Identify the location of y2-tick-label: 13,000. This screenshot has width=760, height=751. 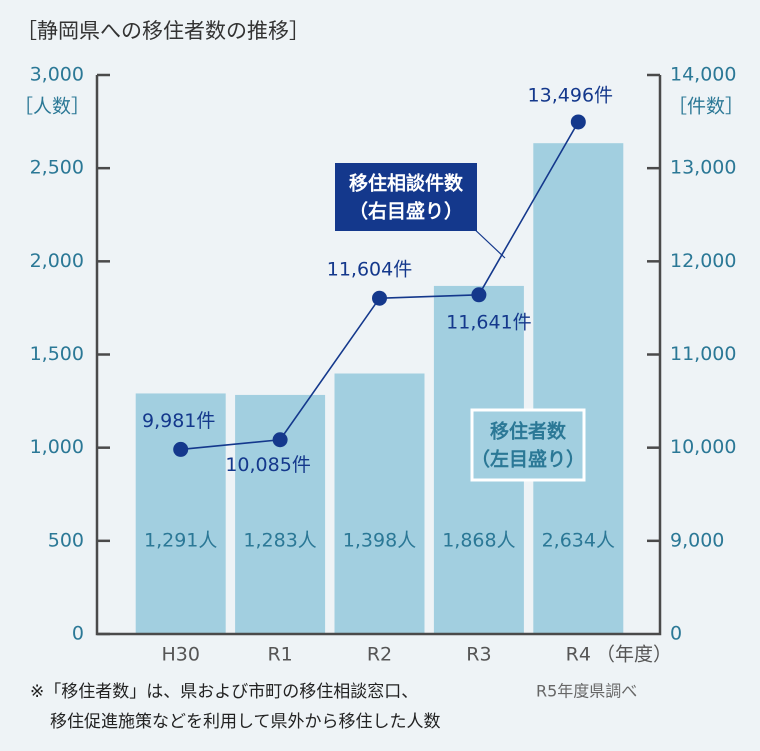
(703, 168).